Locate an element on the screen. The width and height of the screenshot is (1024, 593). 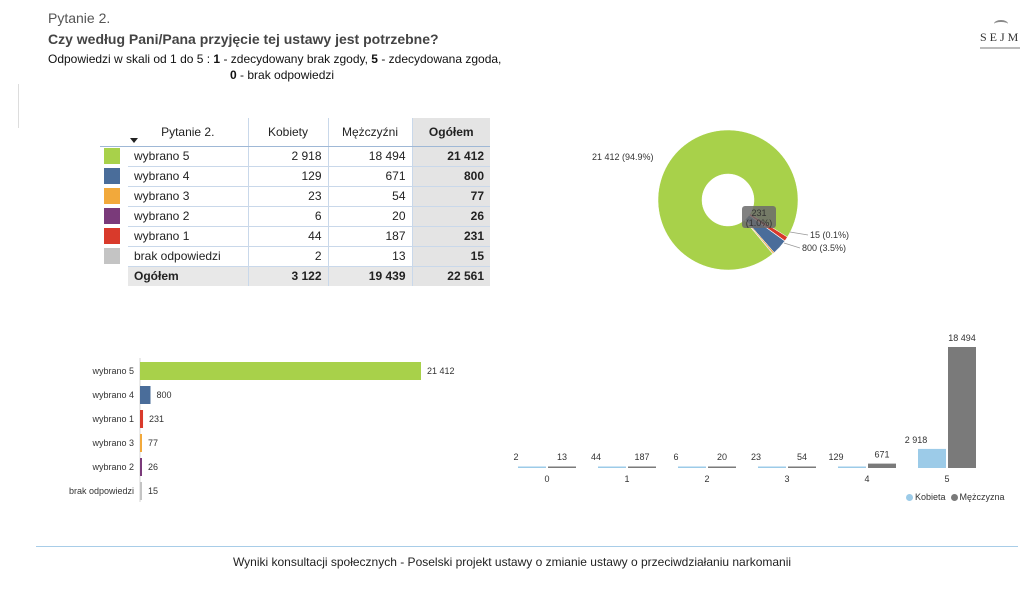
column-category-label: 2 is located at coordinates (706, 479).